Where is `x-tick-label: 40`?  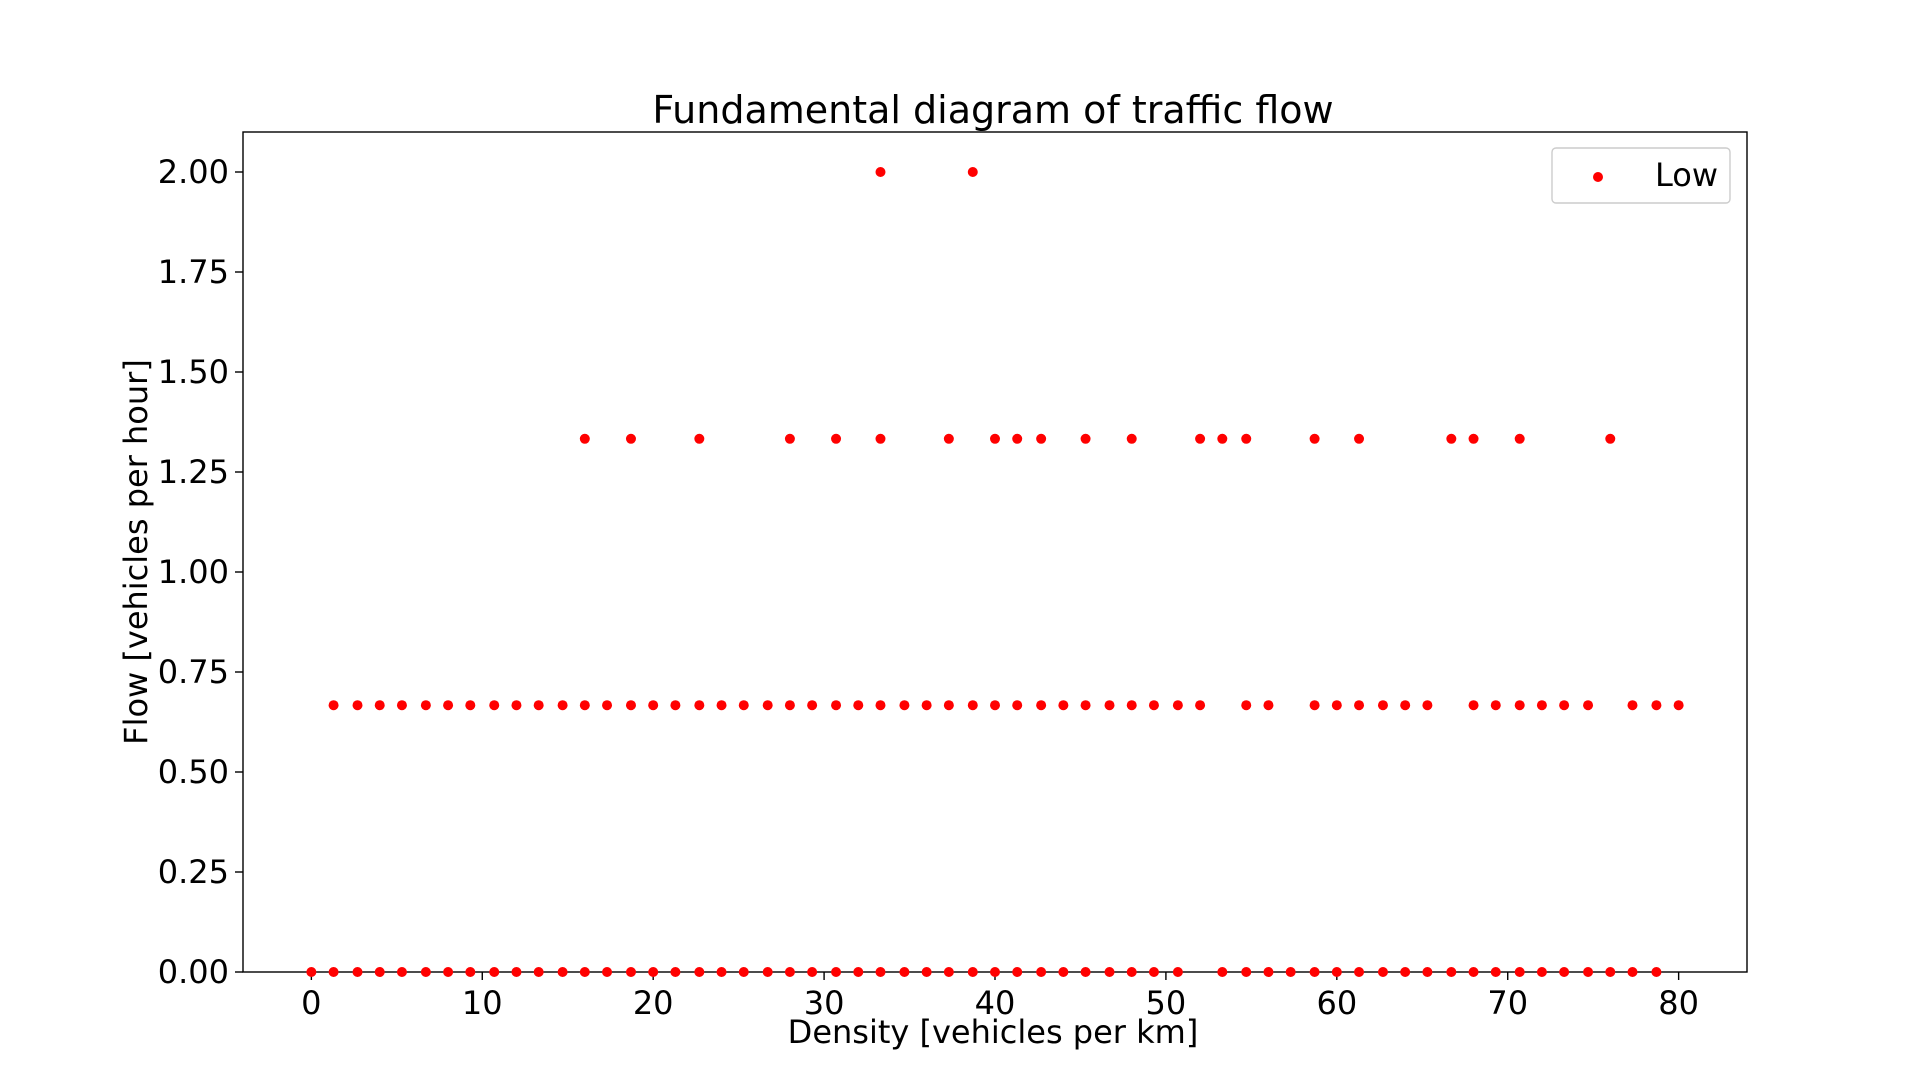
x-tick-label: 40 is located at coordinates (995, 1003).